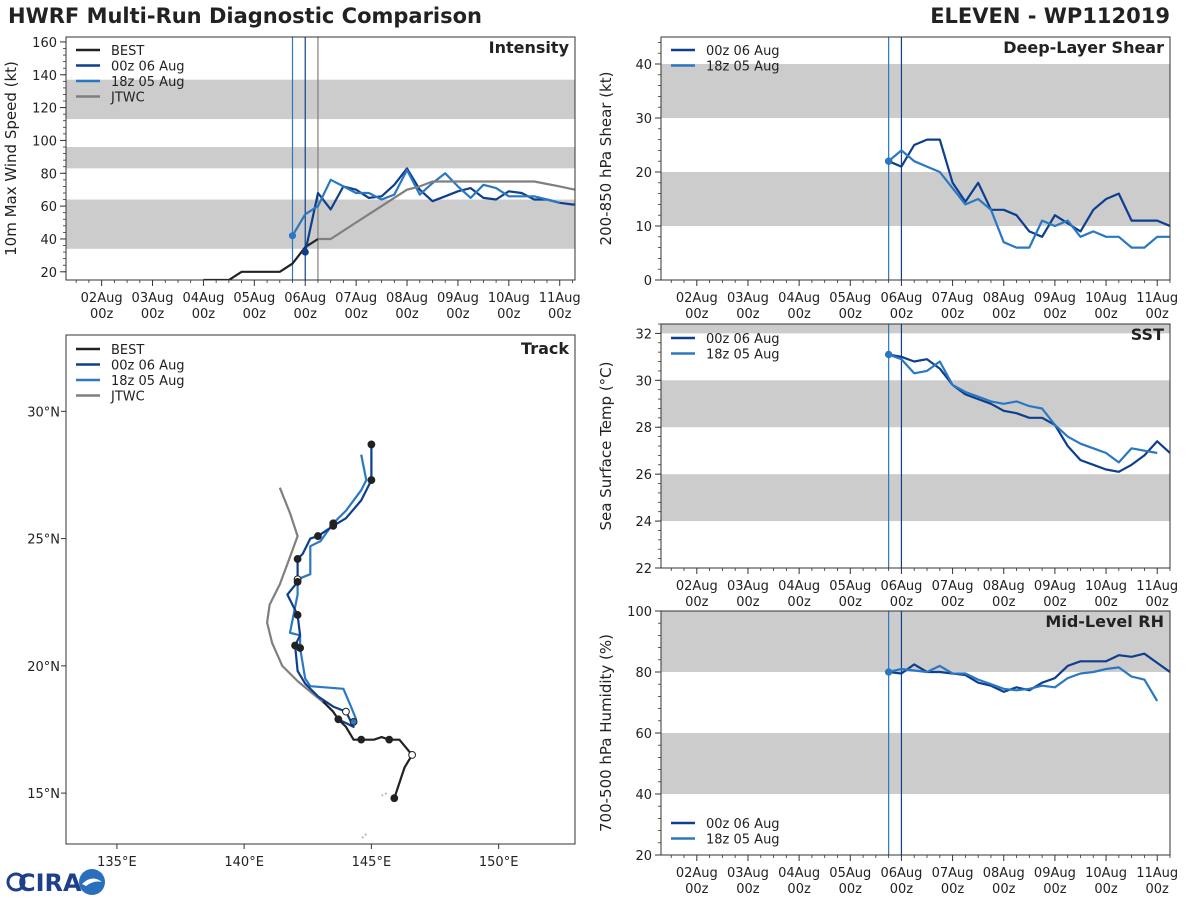 This screenshot has width=1200, height=900. I want to click on intensity-frame, so click(320, 158).